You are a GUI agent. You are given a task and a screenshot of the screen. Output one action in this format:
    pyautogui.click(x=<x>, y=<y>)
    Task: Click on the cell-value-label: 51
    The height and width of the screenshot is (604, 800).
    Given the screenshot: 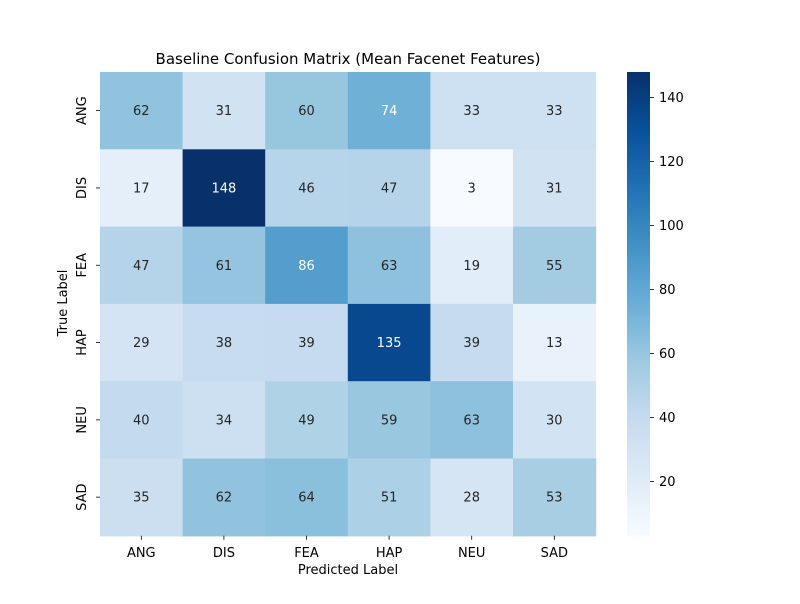 What is the action you would take?
    pyautogui.click(x=389, y=498)
    